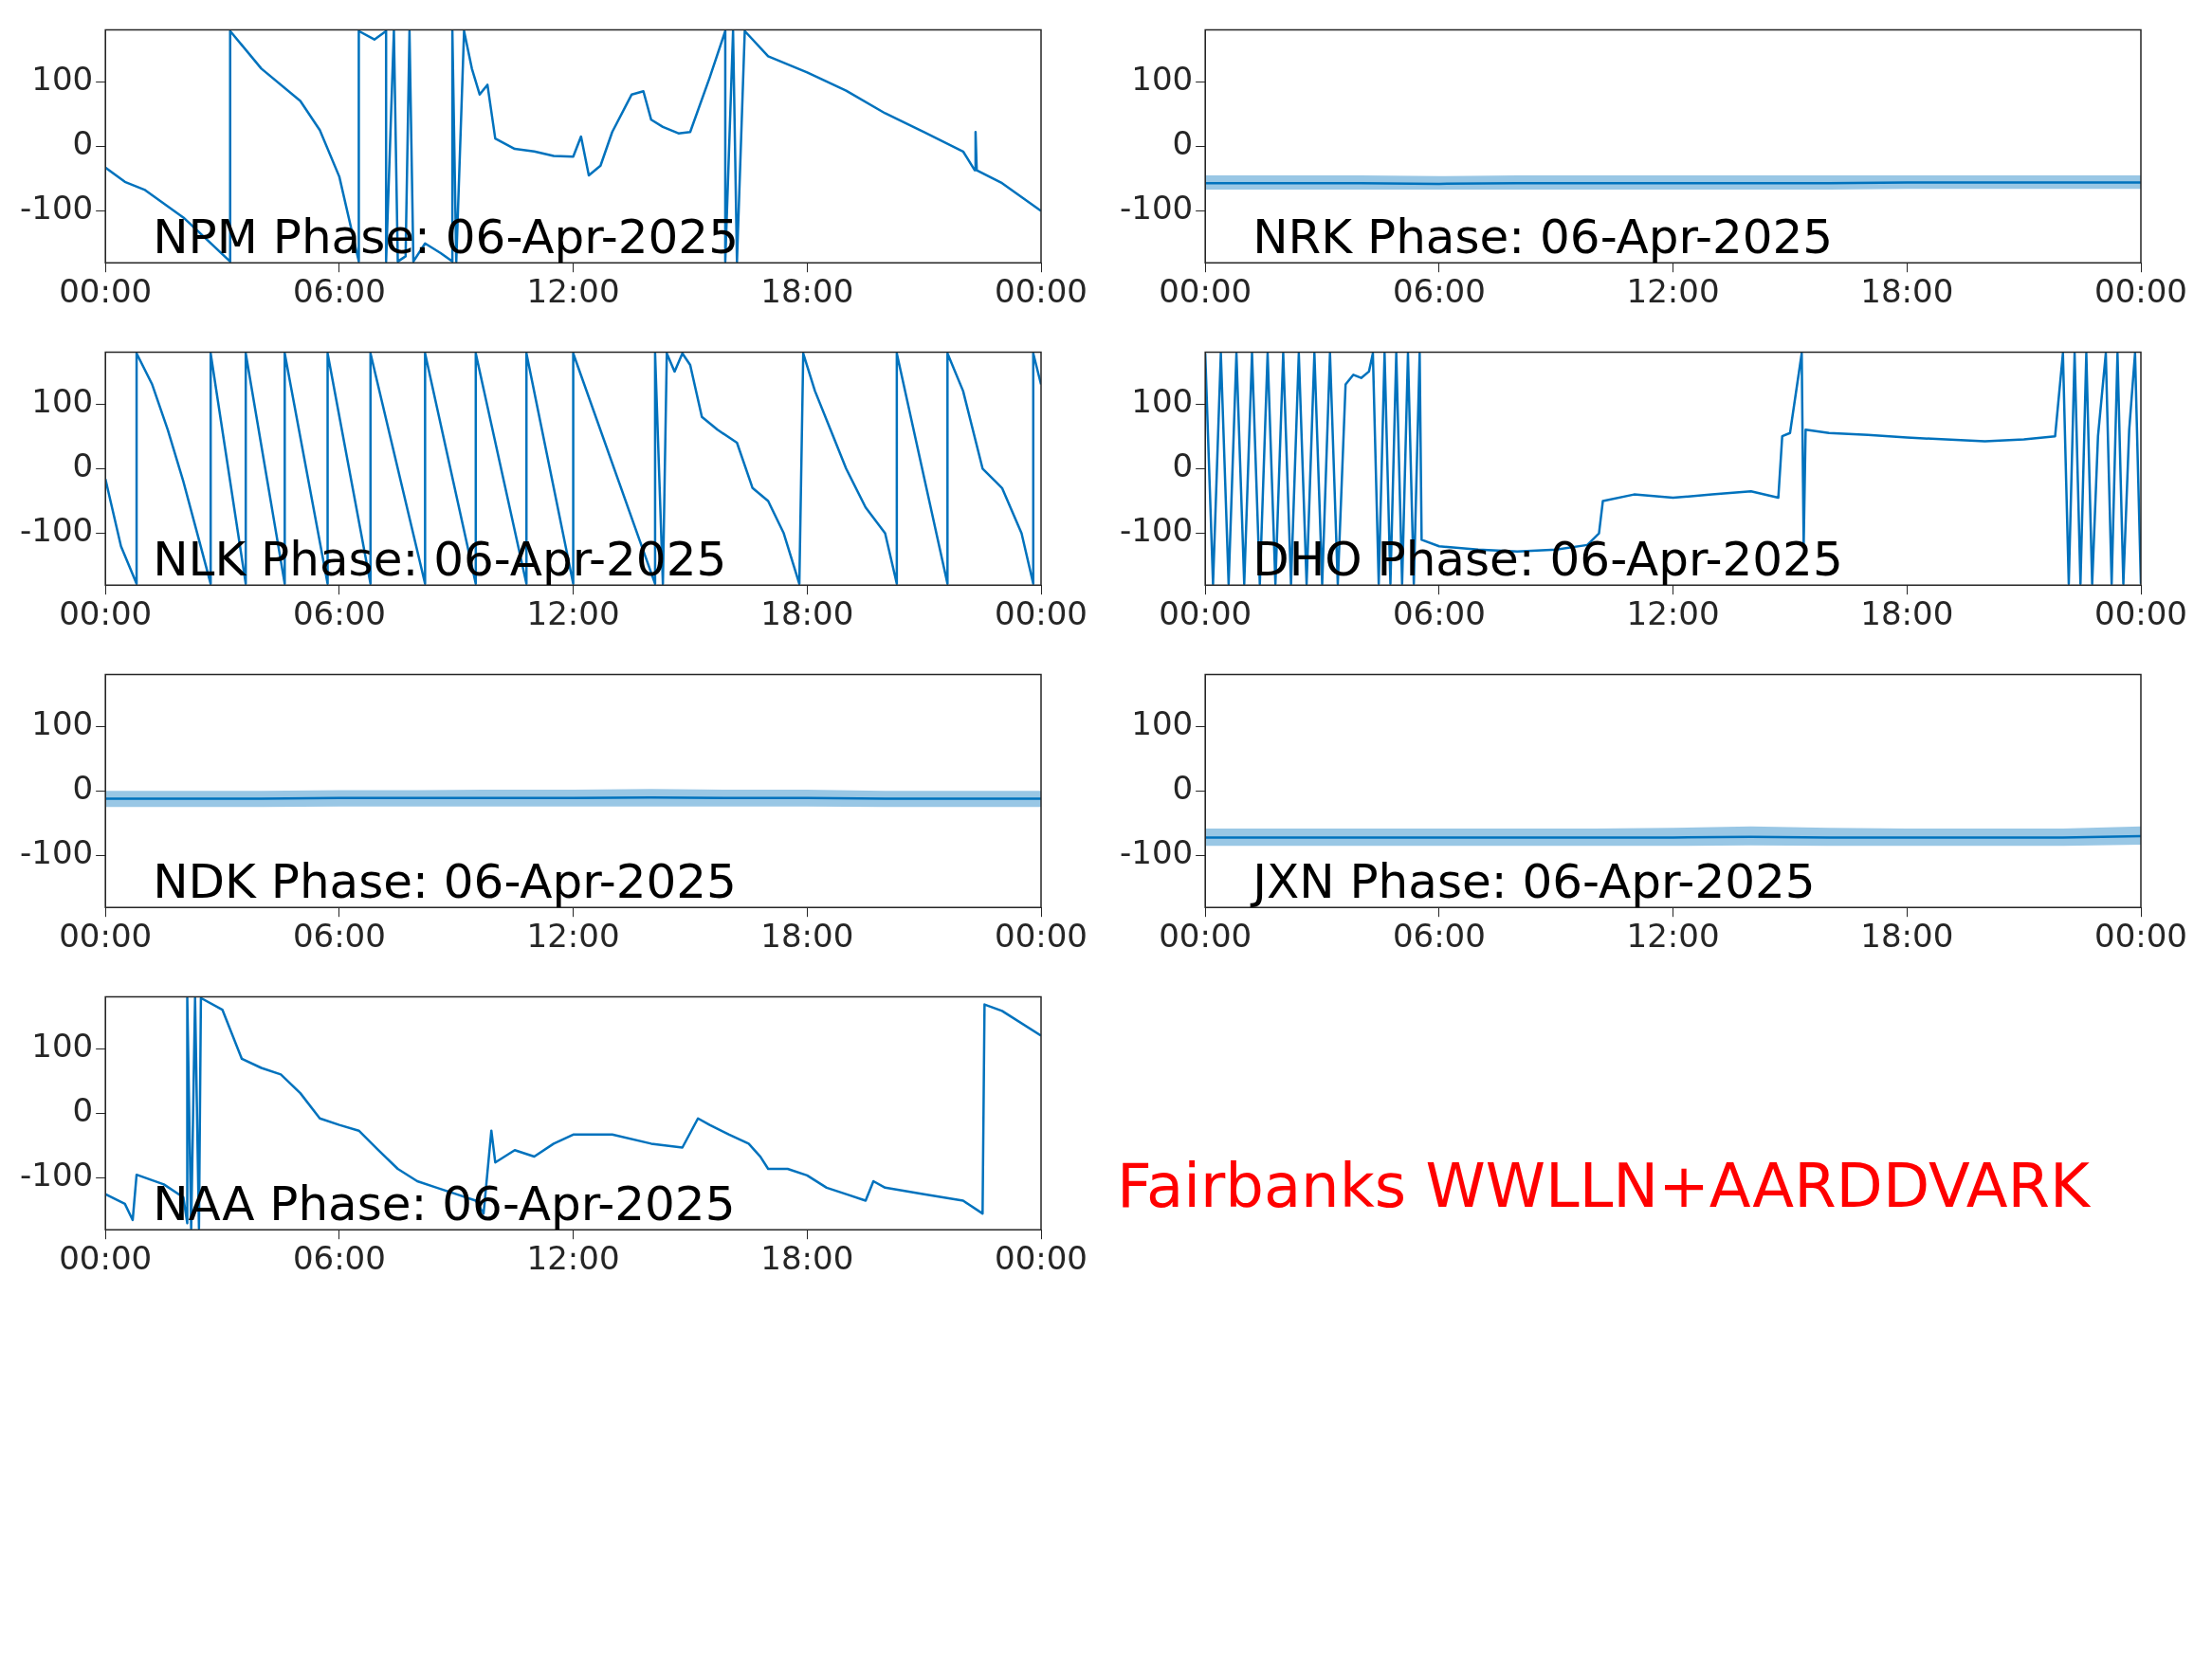 Image resolution: width=2212 pixels, height=1659 pixels. What do you see at coordinates (445, 882) in the screenshot?
I see `text: NDK Phase: 06-Apr-2025` at bounding box center [445, 882].